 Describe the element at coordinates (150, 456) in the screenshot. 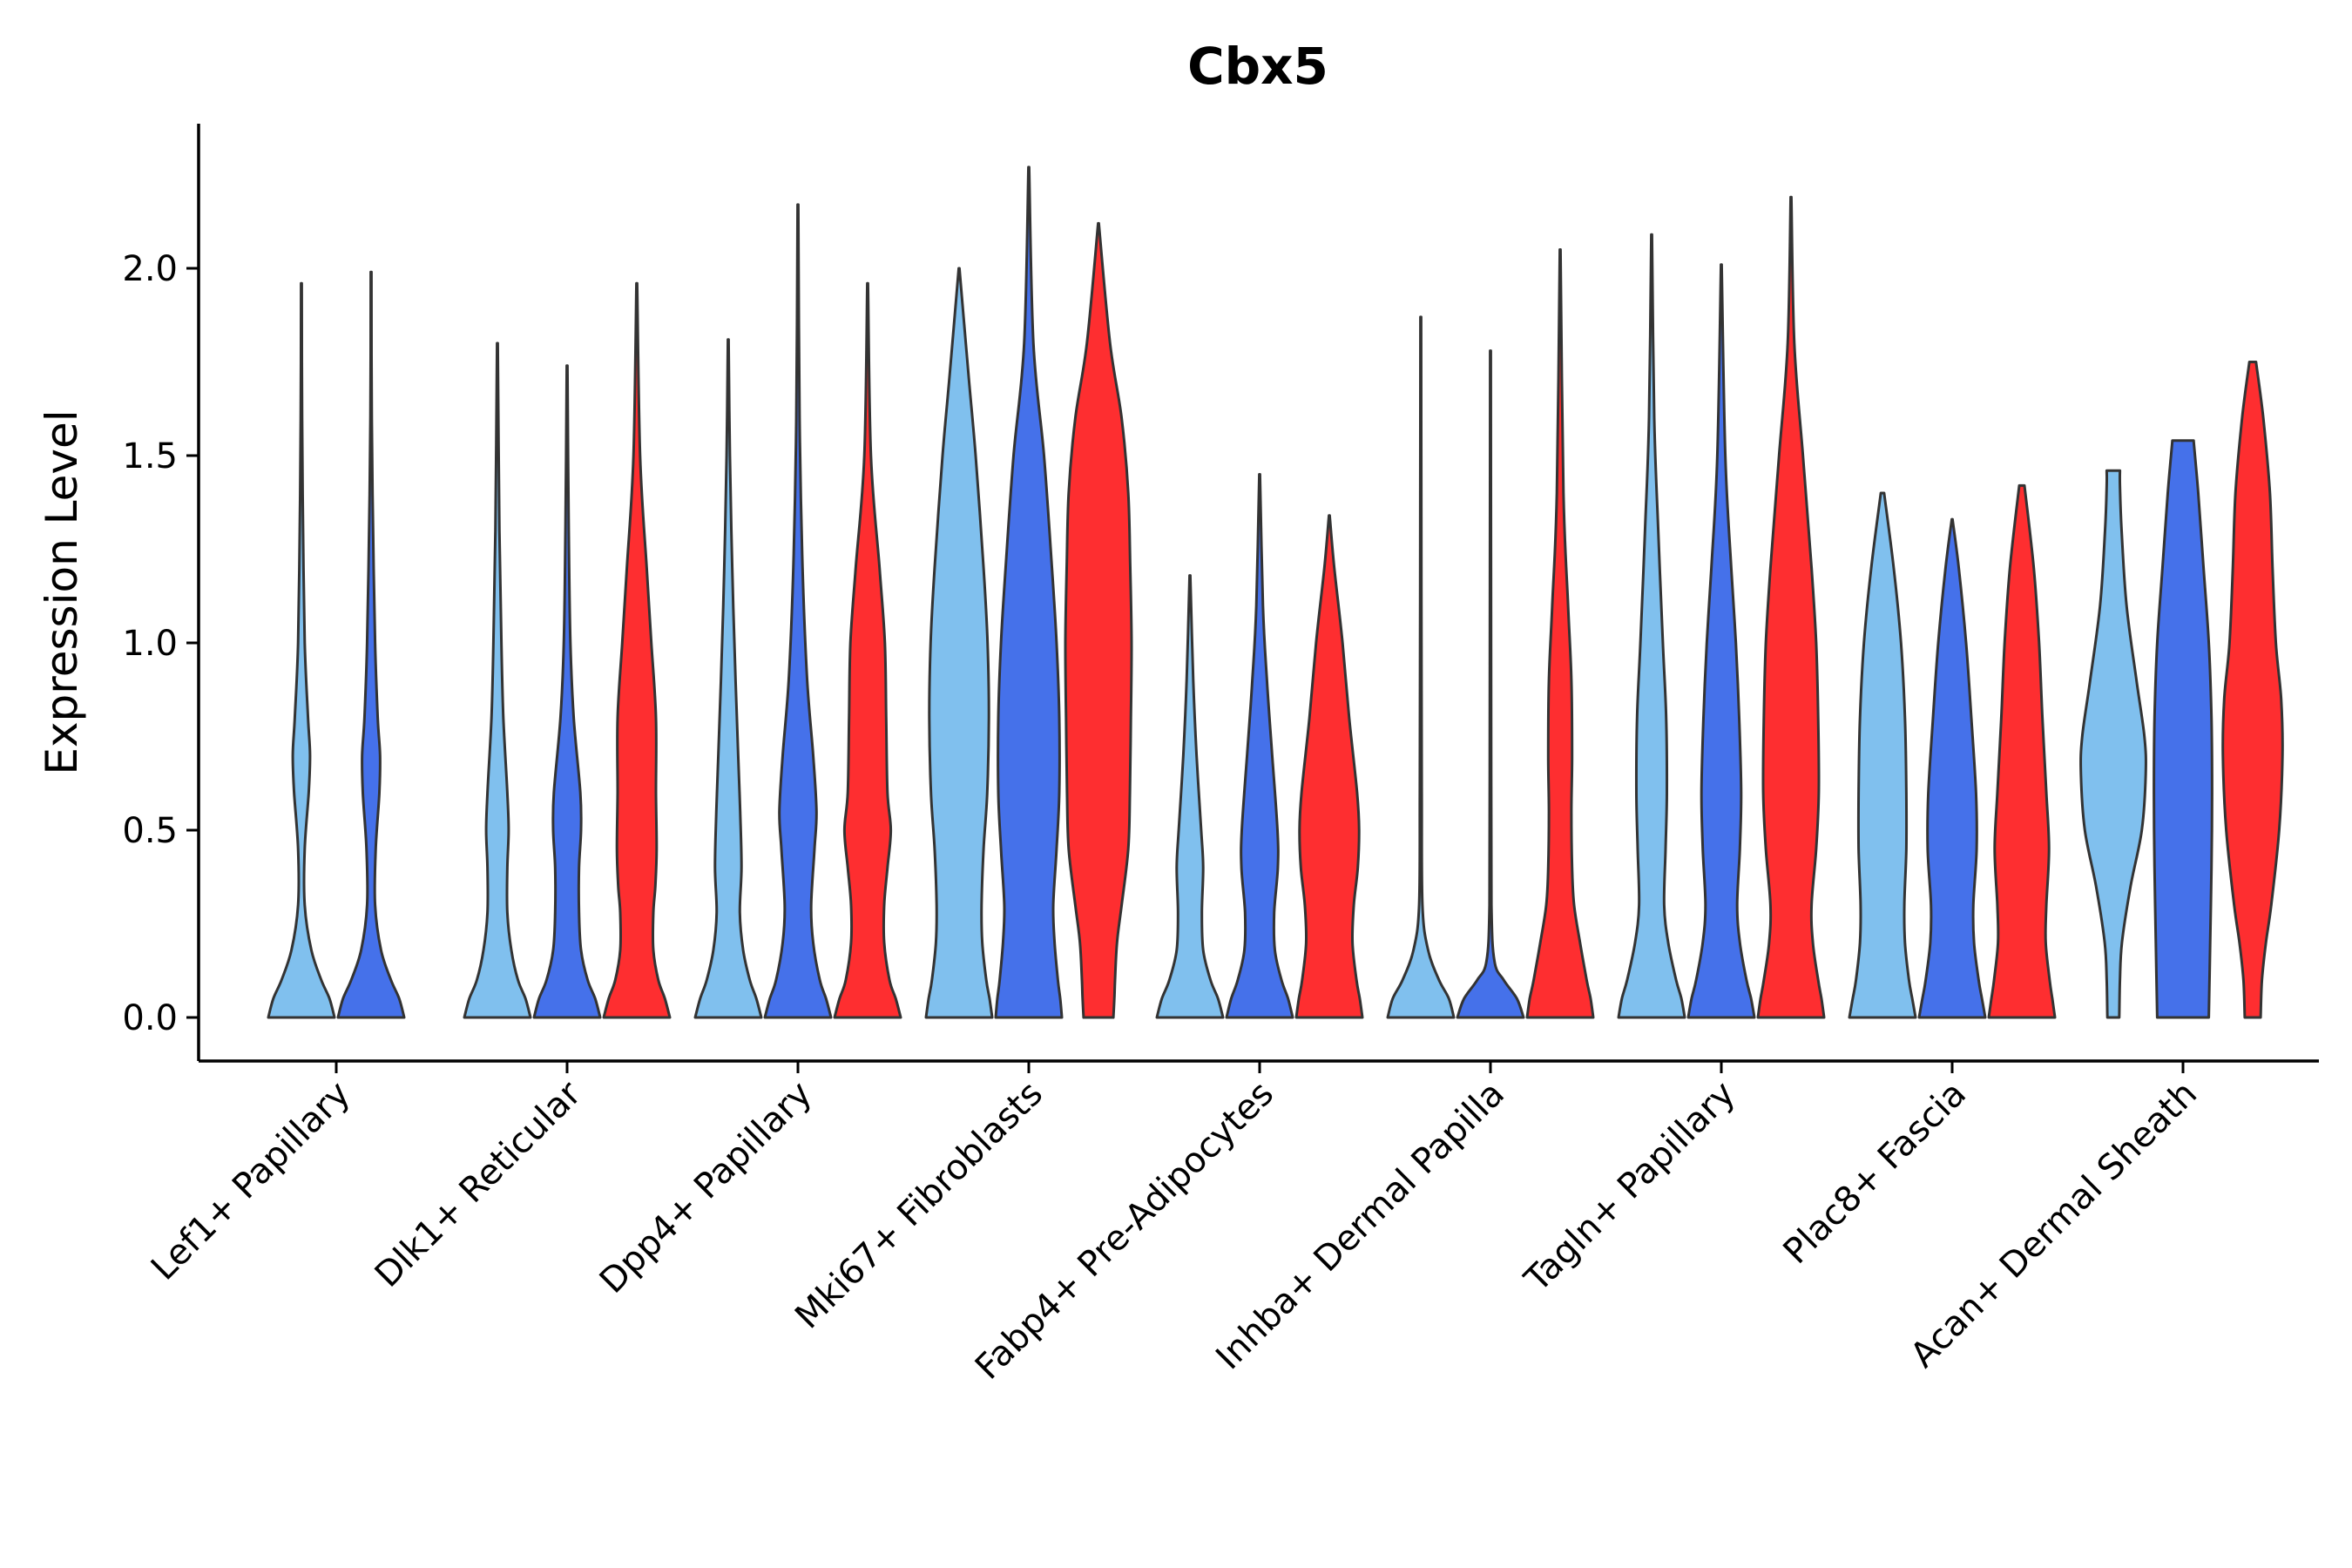

I see `y-tick-label: 1.5` at that location.